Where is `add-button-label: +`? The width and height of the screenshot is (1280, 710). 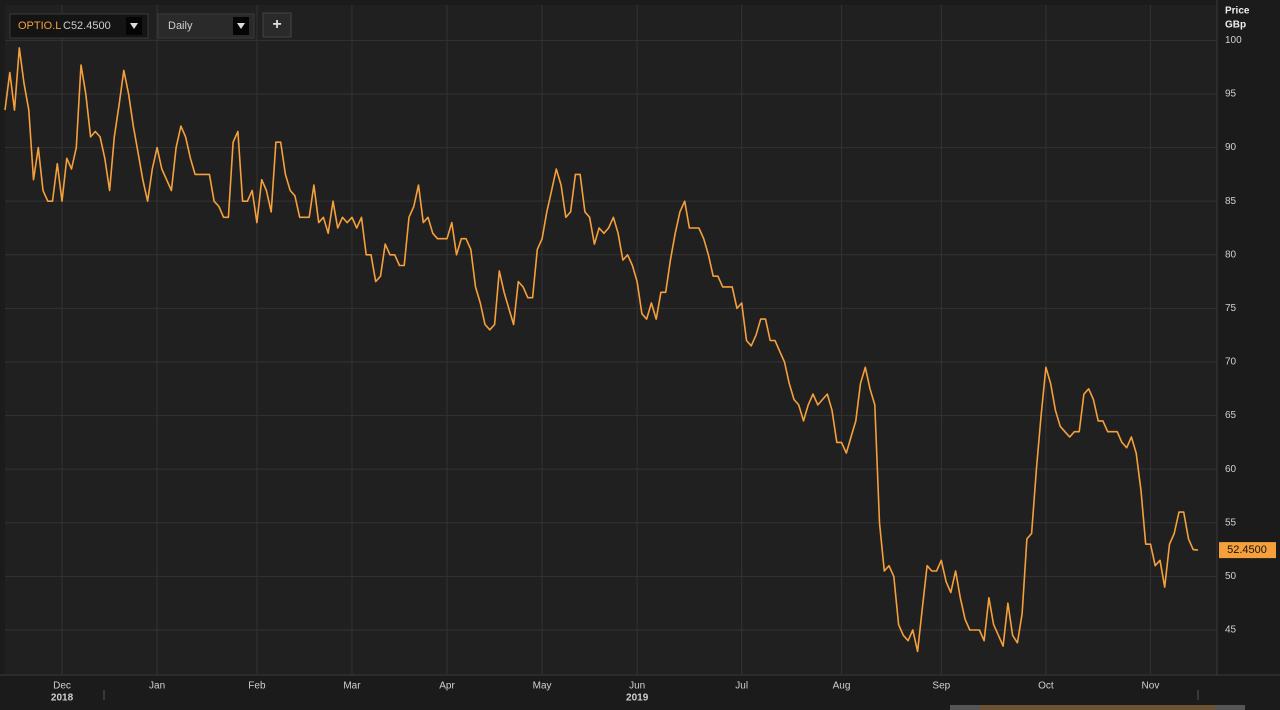
add-button-label: + is located at coordinates (276, 24).